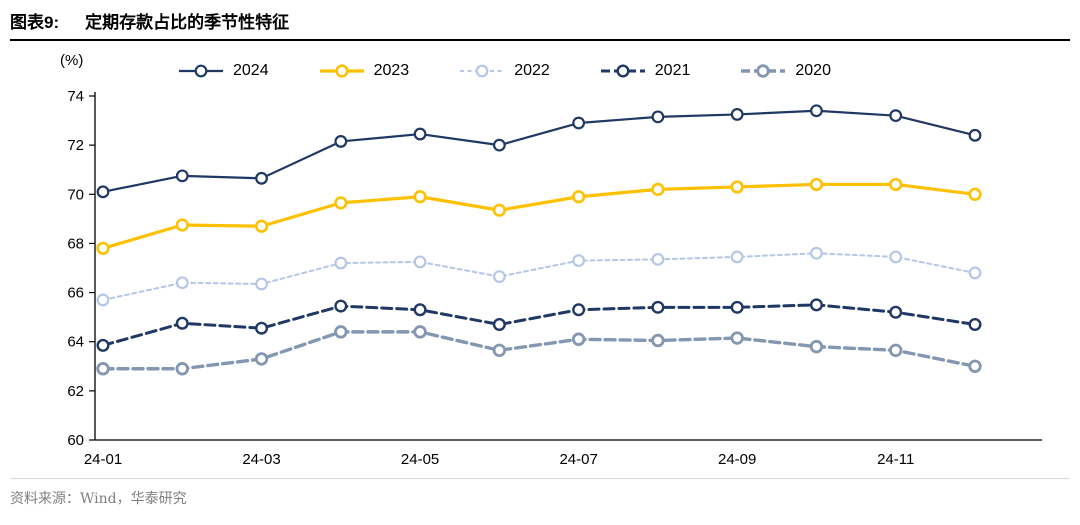 The height and width of the screenshot is (525, 1080). What do you see at coordinates (532, 70) in the screenshot?
I see `legend-label: 2022` at bounding box center [532, 70].